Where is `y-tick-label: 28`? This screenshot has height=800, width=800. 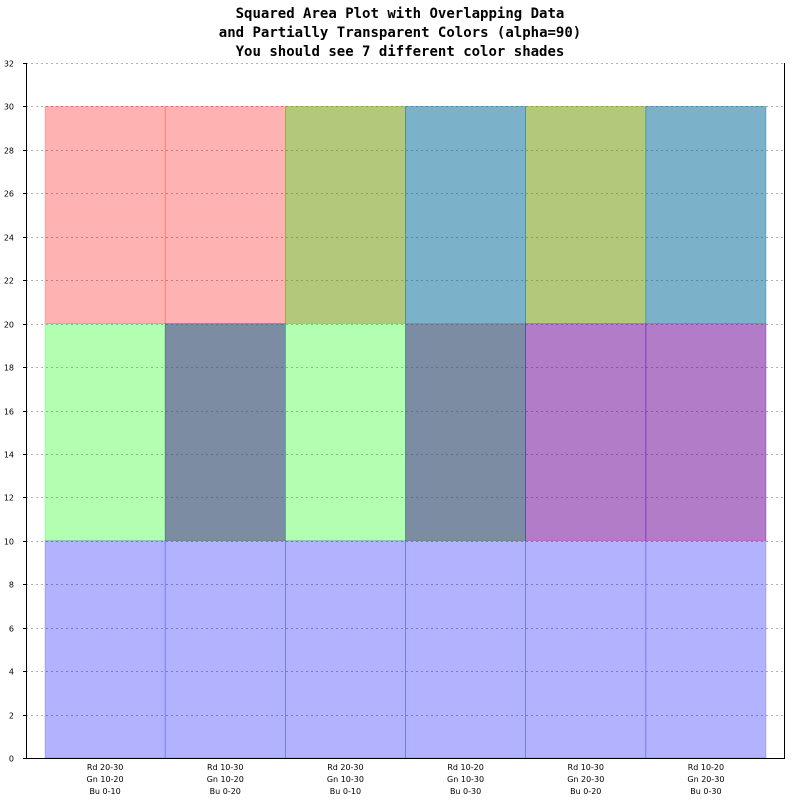
y-tick-label: 28 is located at coordinates (9, 151).